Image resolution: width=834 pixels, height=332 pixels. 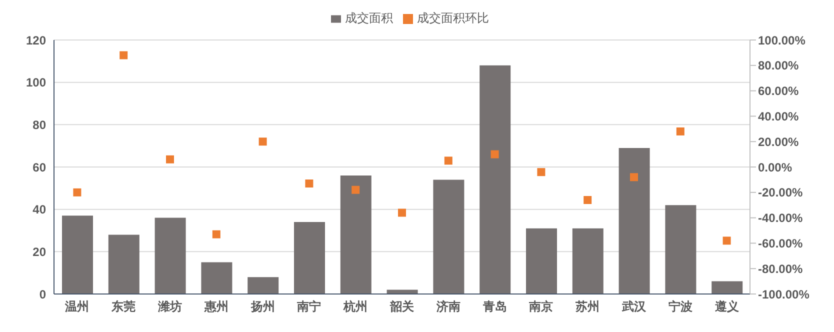 What do you see at coordinates (42, 294) in the screenshot?
I see `y-tick-label: 0` at bounding box center [42, 294].